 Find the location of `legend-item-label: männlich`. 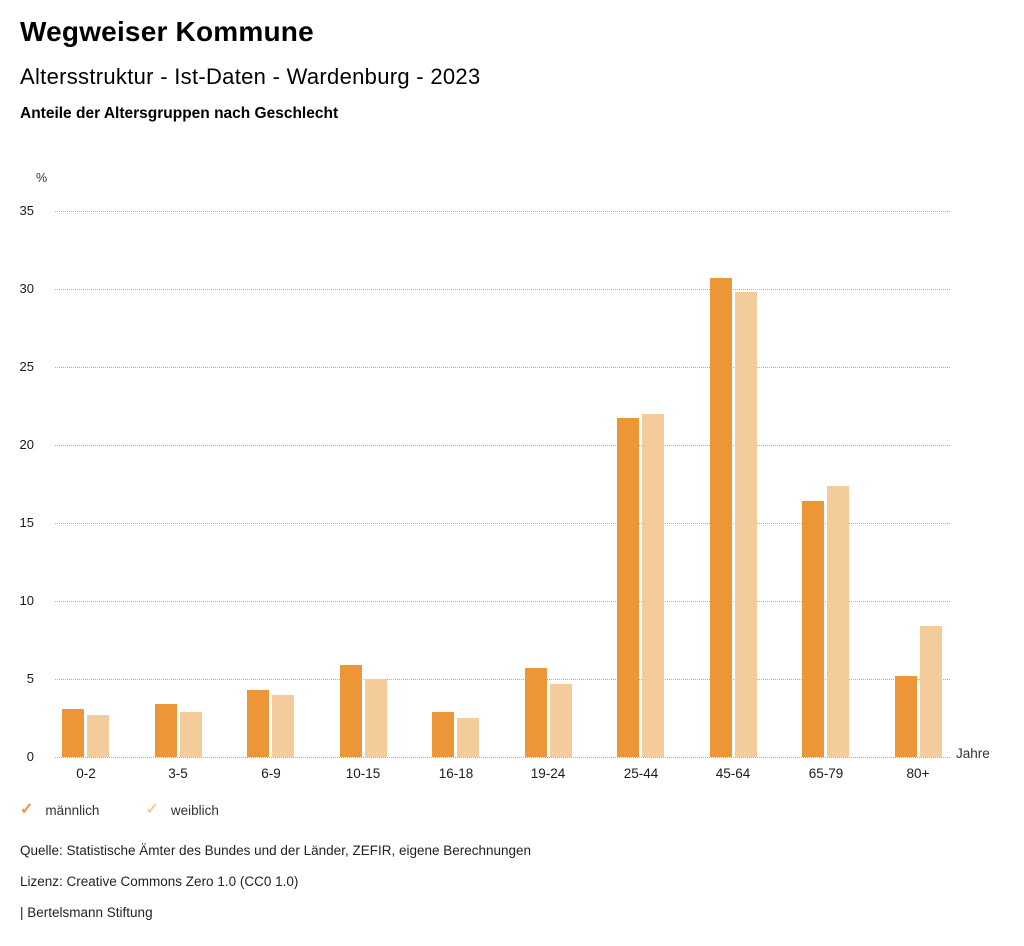

legend-item-label: männlich is located at coordinates (72, 810).